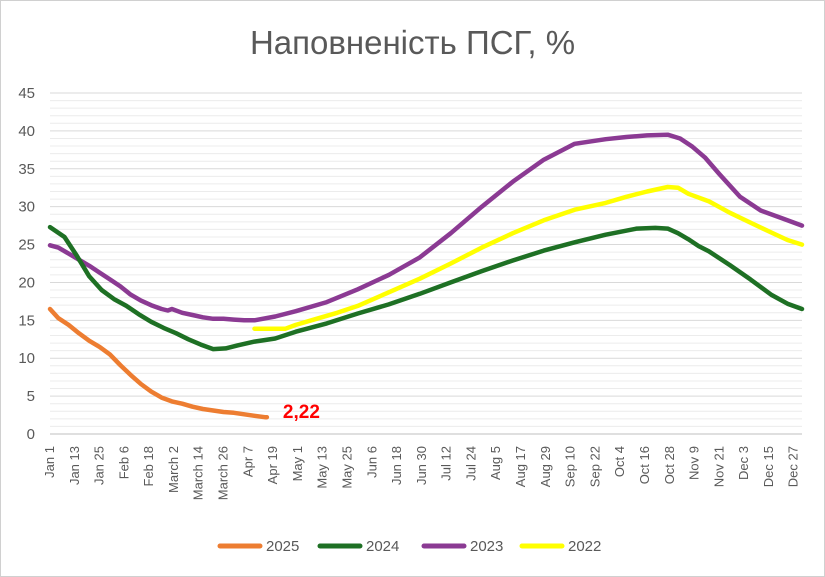 The height and width of the screenshot is (577, 825). Describe the element at coordinates (148, 466) in the screenshot. I see `x-tick-label: Feb 18` at that location.